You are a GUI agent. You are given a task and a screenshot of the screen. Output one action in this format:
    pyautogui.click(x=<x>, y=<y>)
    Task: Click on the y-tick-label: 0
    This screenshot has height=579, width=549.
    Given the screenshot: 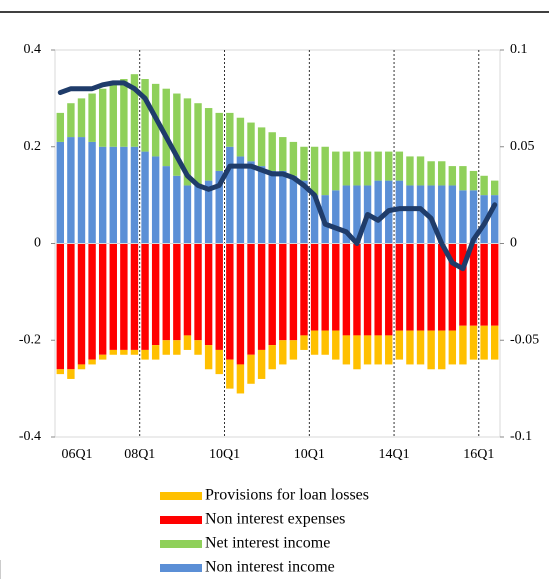 What is the action you would take?
    pyautogui.click(x=37, y=243)
    